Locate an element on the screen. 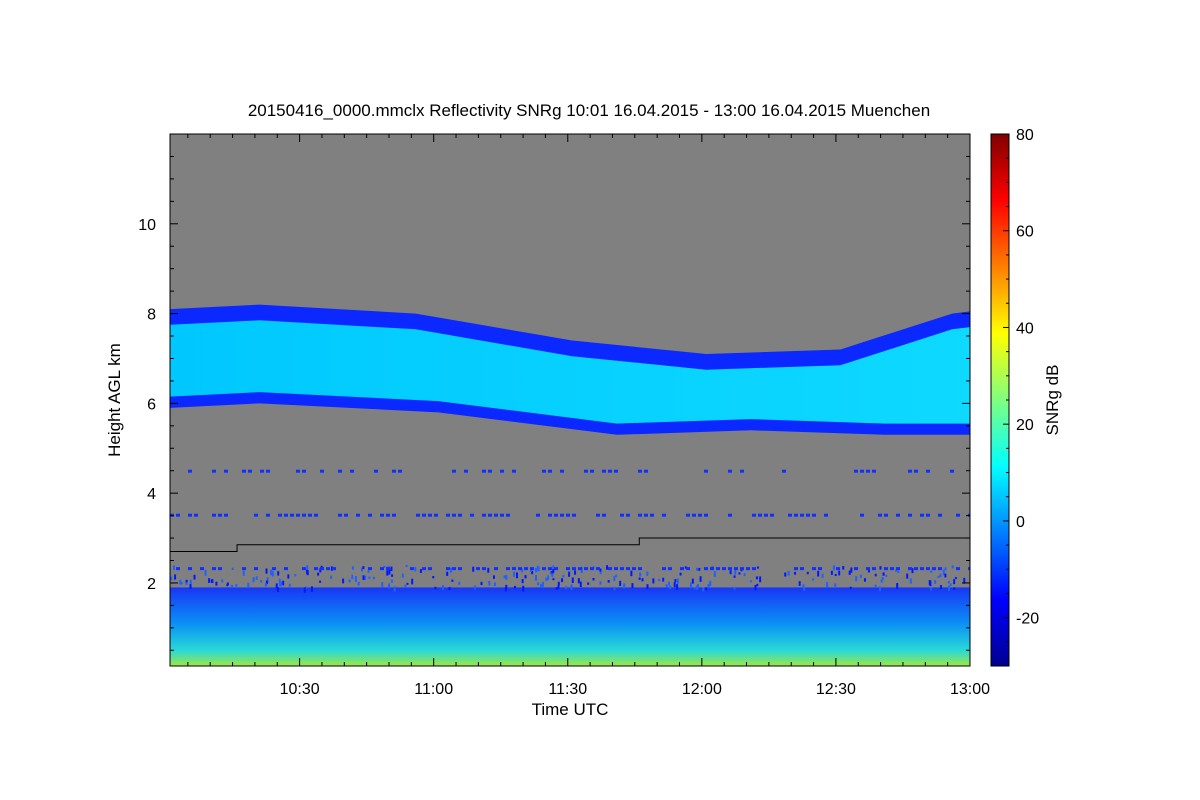 Image resolution: width=1200 pixels, height=800 pixels. y-tick-label: 8 is located at coordinates (151, 315).